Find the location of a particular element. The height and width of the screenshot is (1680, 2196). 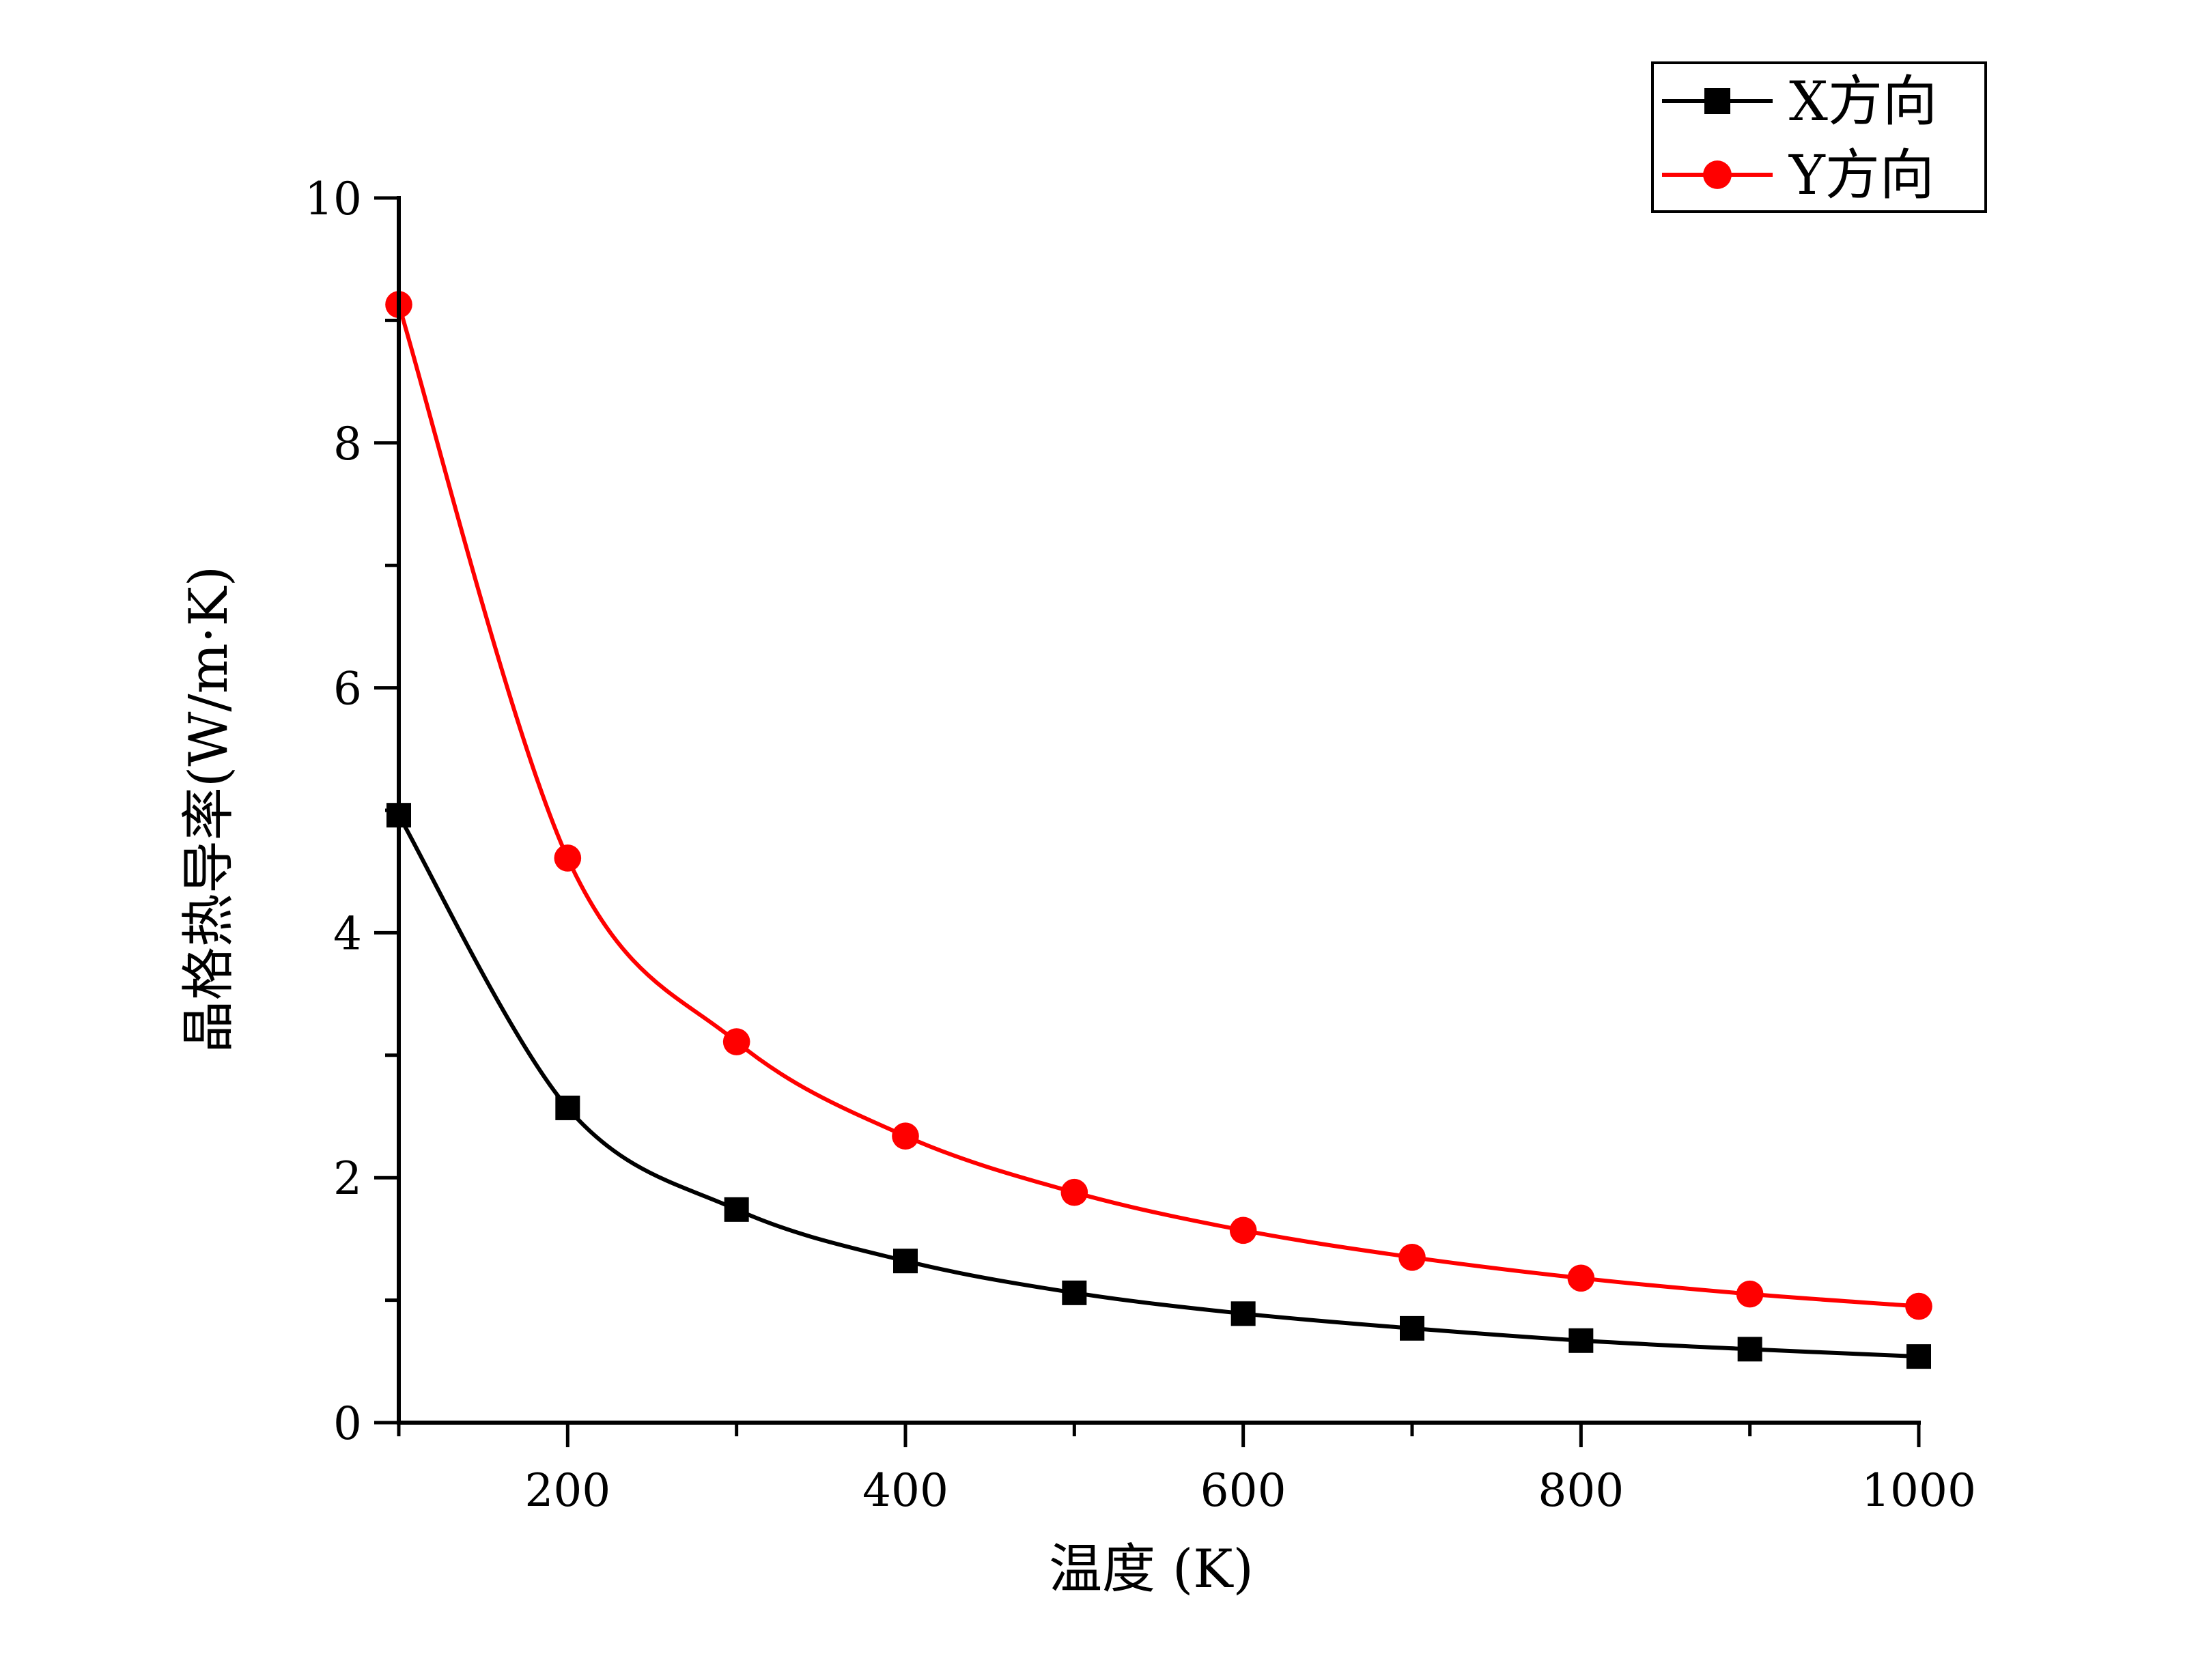

x-tick-label: 1000 is located at coordinates (1919, 1490).